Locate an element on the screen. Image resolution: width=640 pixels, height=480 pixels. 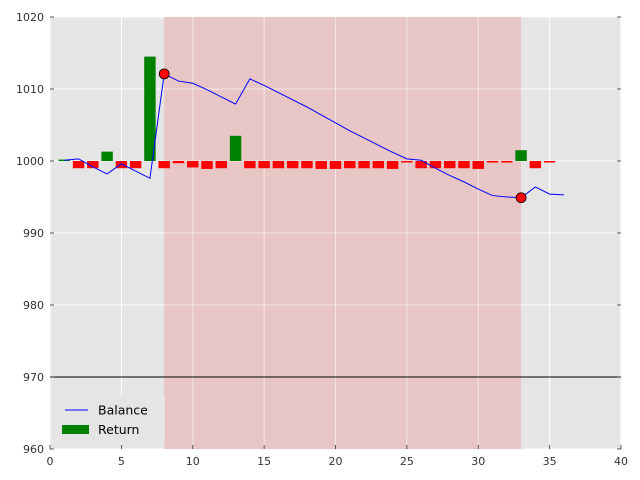
y-tick-label: 1020 is located at coordinates (30, 17).